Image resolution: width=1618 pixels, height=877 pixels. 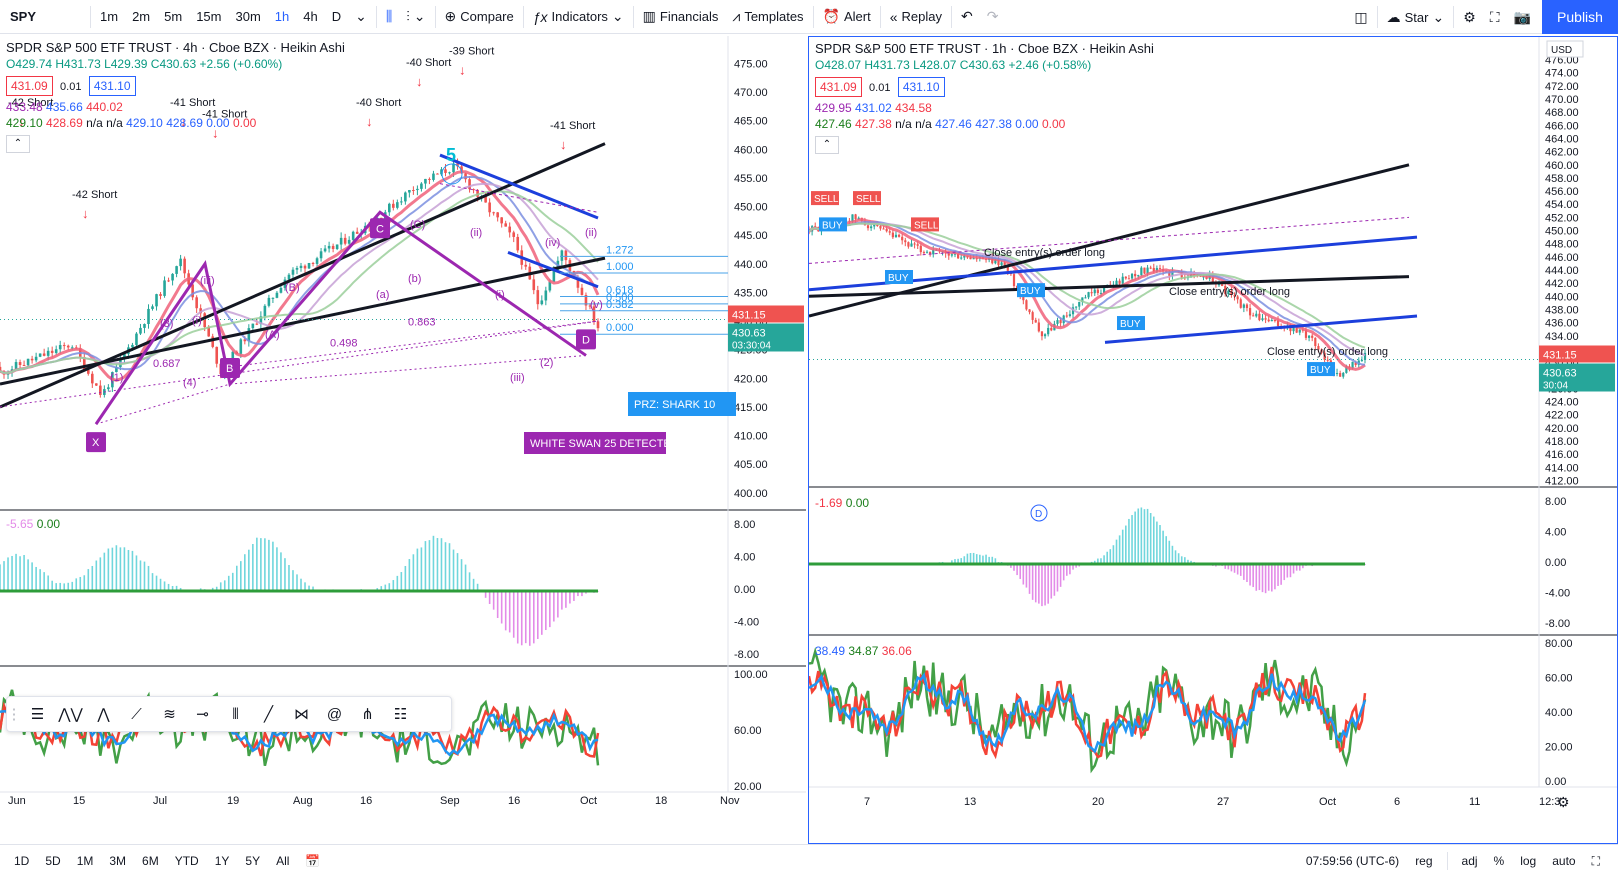 I want to click on elliott-impulse-tool-button: ⋀⋁, so click(x=70, y=714).